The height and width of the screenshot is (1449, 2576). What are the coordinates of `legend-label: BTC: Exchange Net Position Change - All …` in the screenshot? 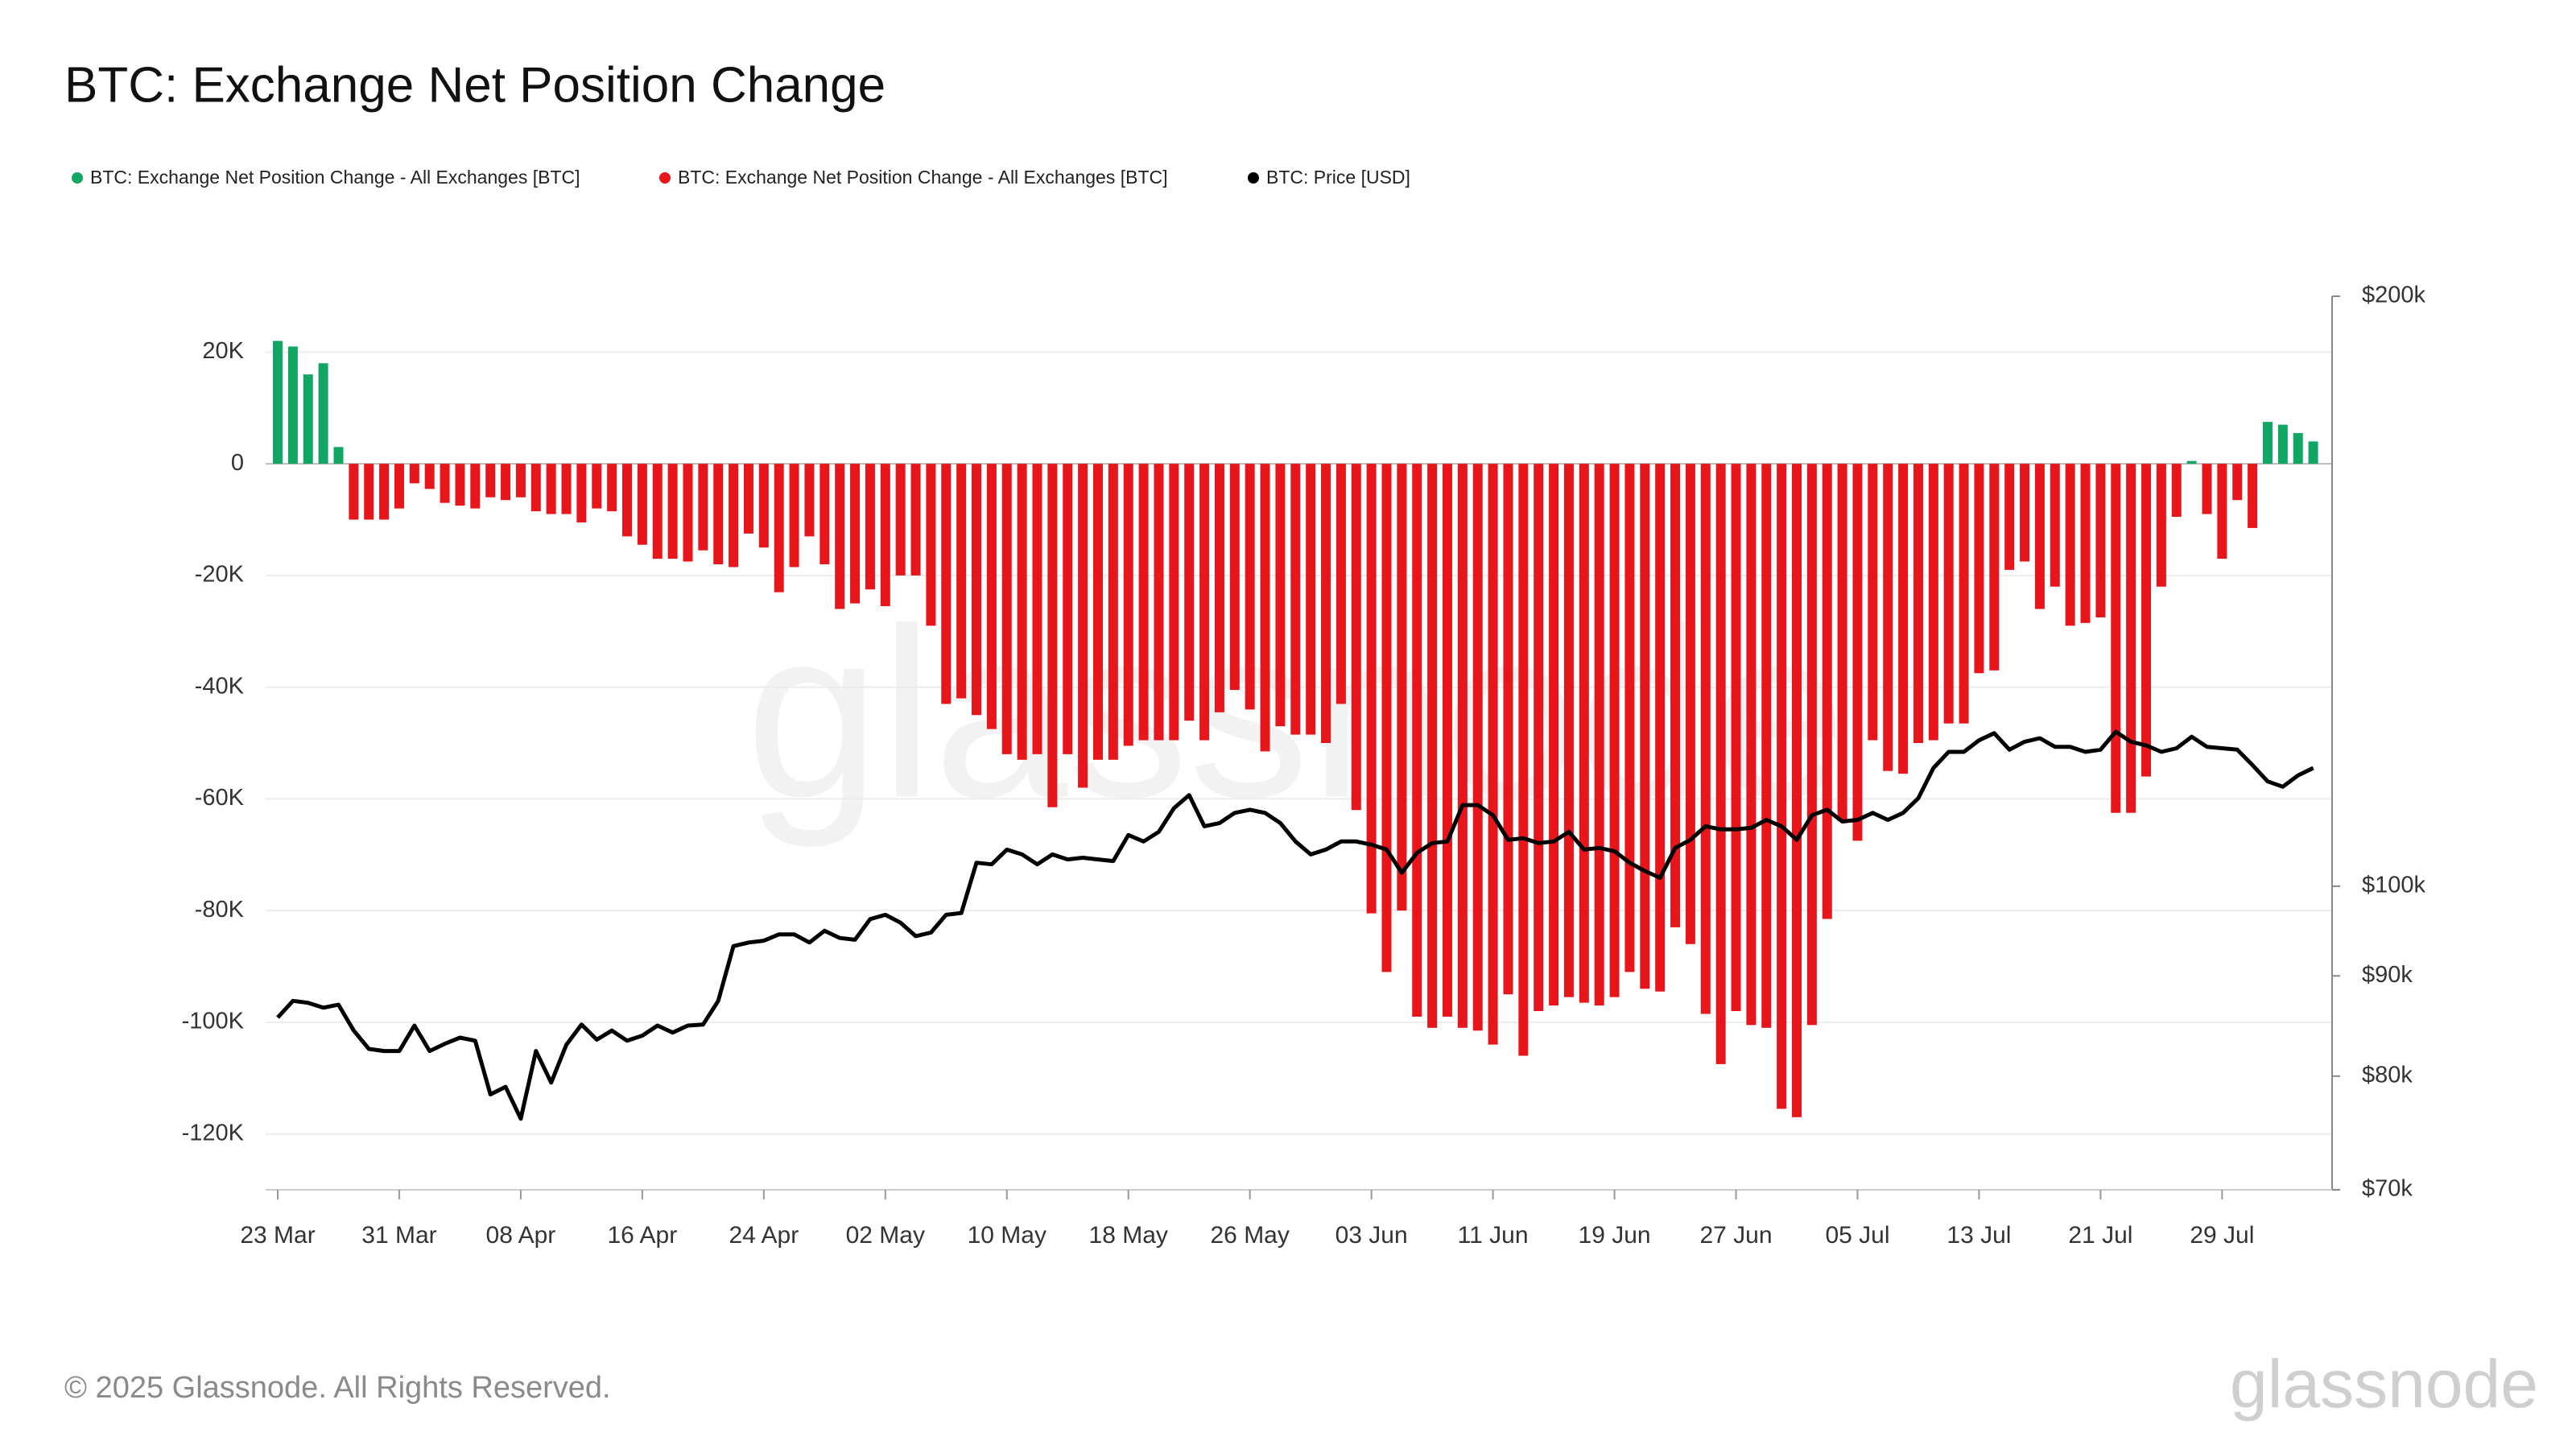 It's located at (923, 177).